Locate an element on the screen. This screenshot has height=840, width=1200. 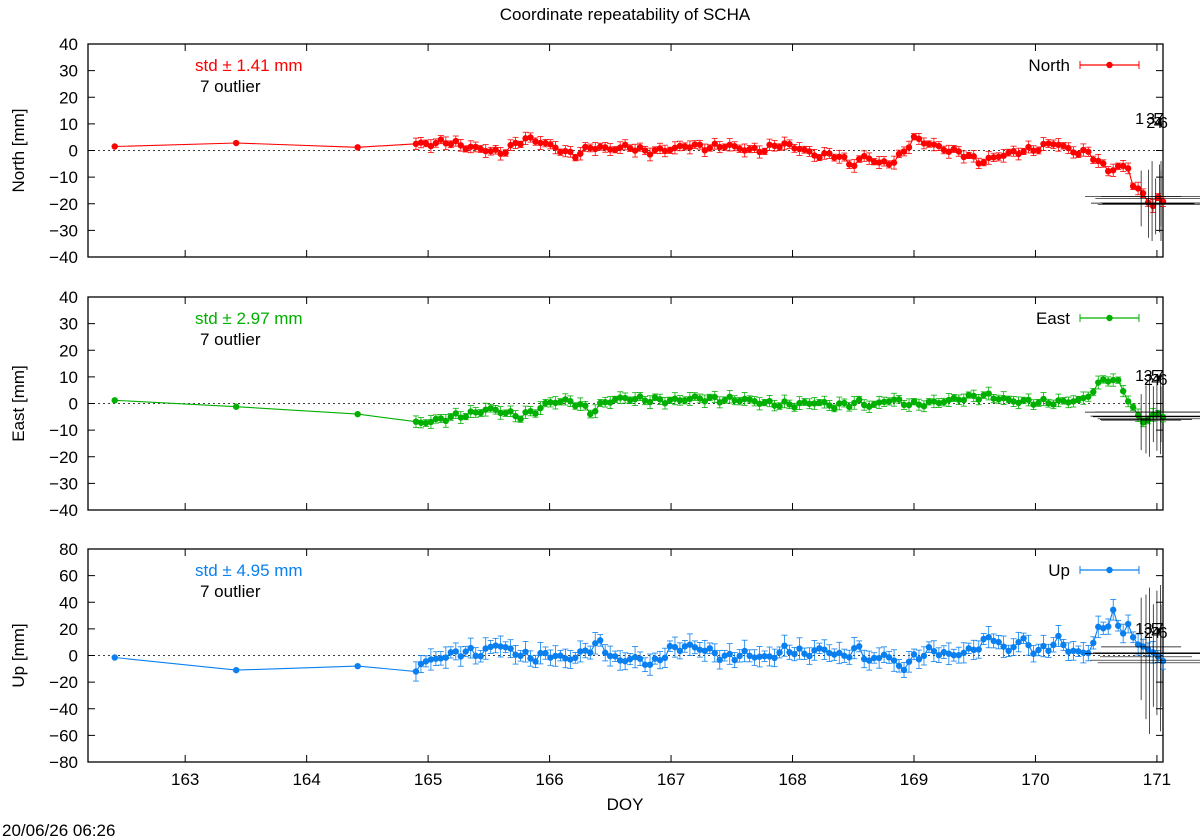
north-legend-marker is located at coordinates (1109, 65).